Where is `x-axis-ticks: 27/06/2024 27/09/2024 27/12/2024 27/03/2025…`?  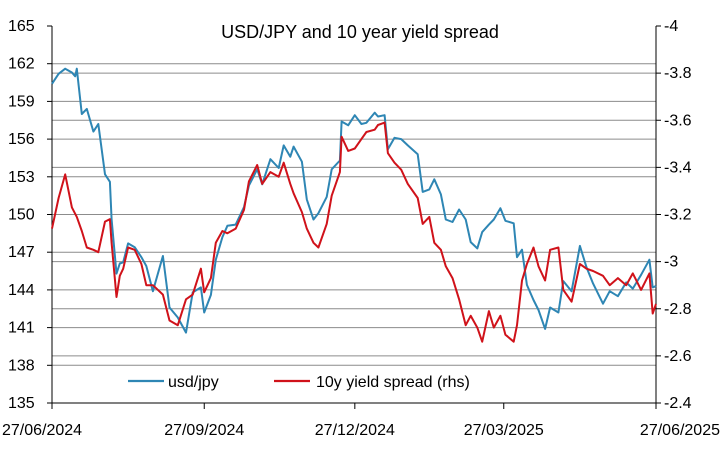
x-axis-ticks: 27/06/2024 27/09/2024 27/12/2024 27/03/2025… is located at coordinates (361, 421).